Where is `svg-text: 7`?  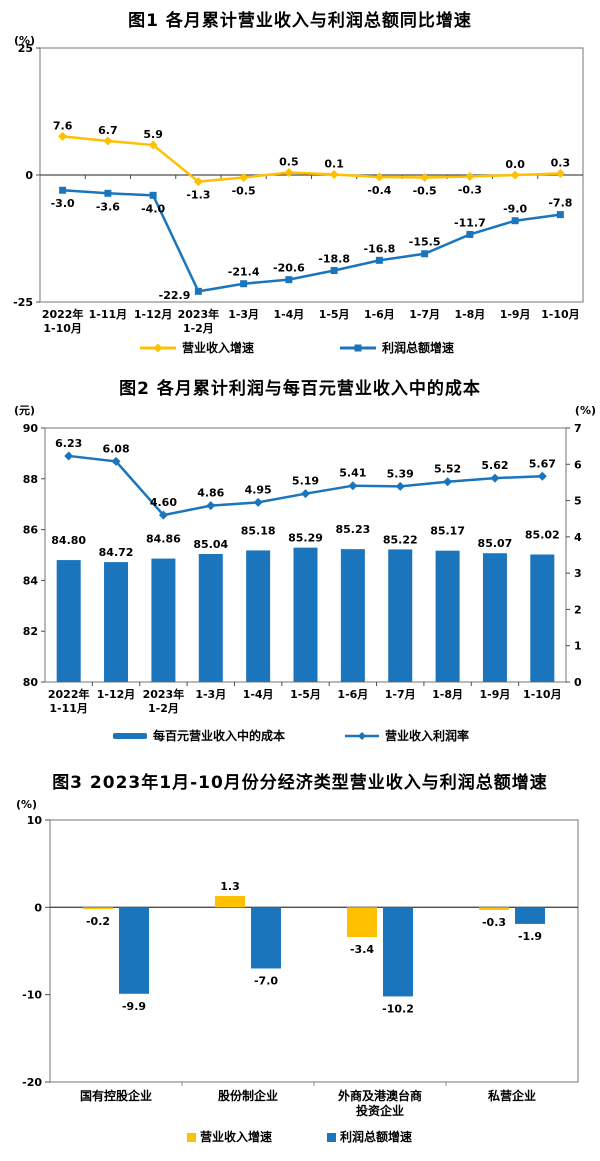 svg-text: 7 is located at coordinates (578, 428).